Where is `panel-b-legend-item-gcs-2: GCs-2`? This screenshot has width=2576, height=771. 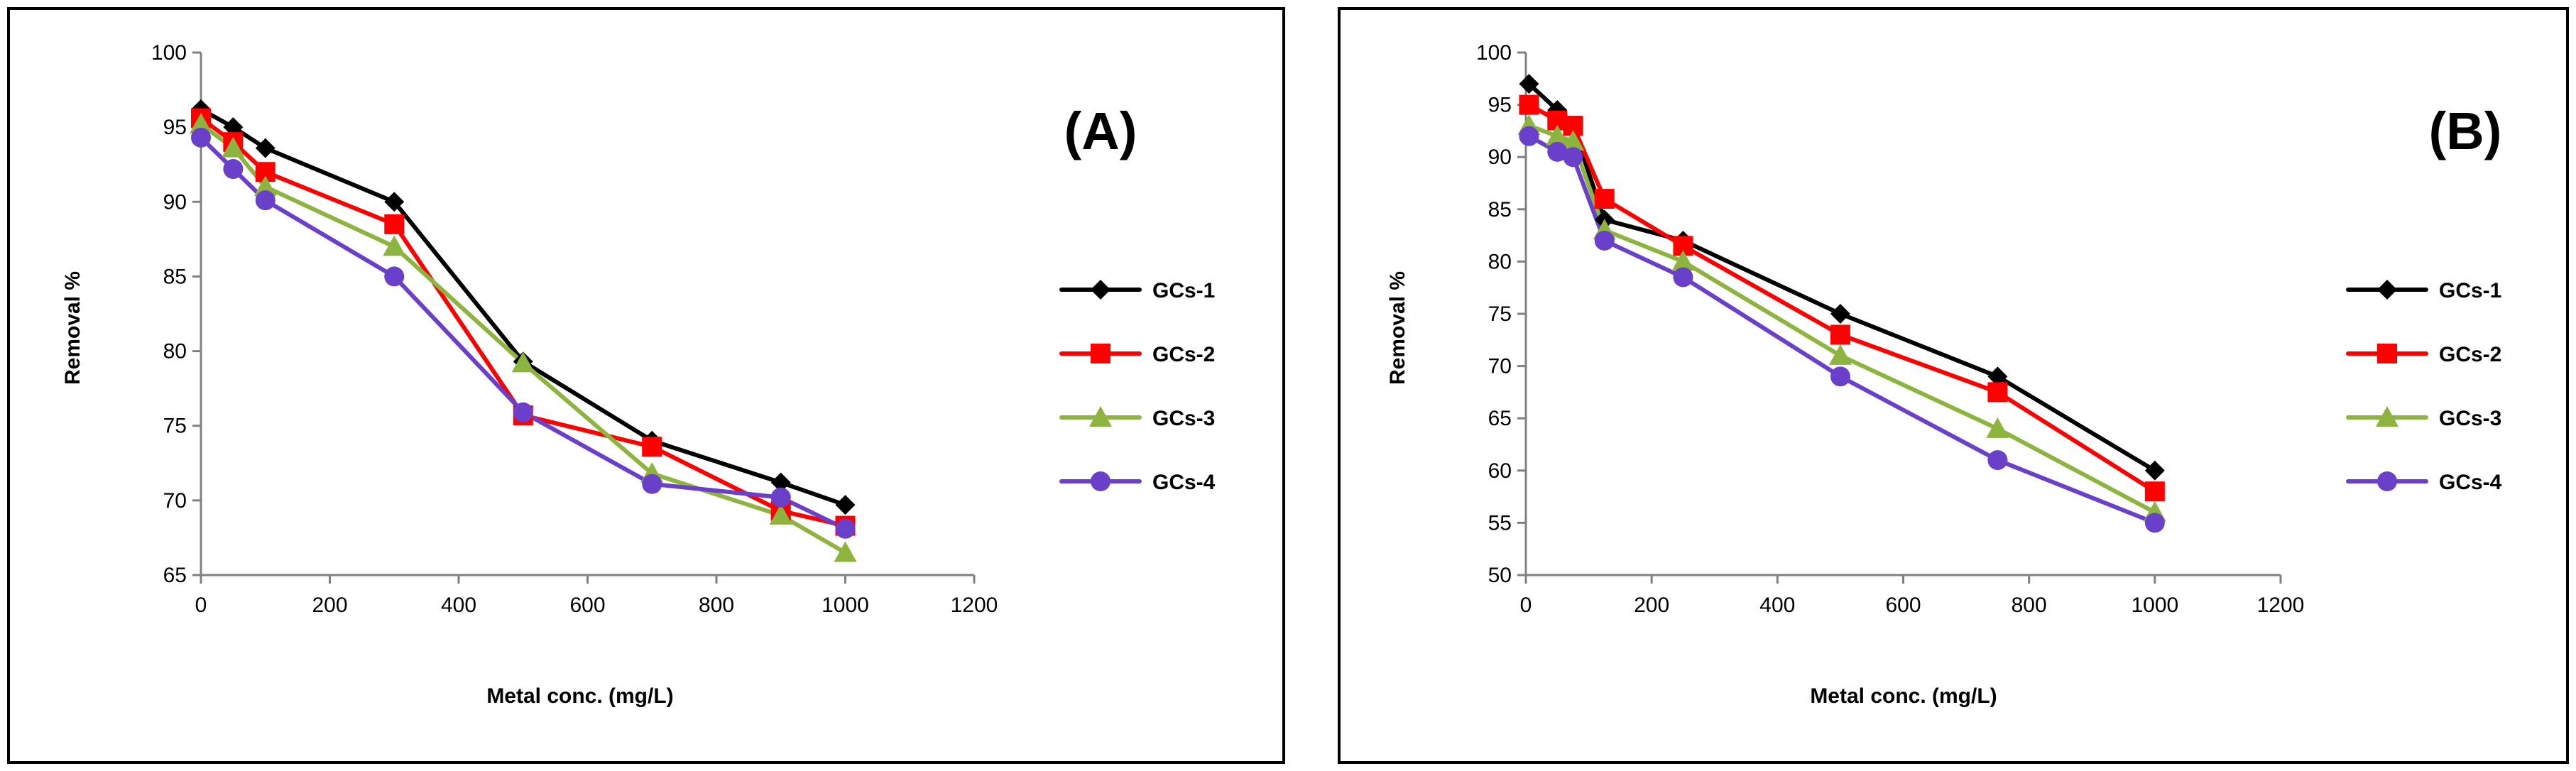 panel-b-legend-item-gcs-2: GCs-2 is located at coordinates (2423, 354).